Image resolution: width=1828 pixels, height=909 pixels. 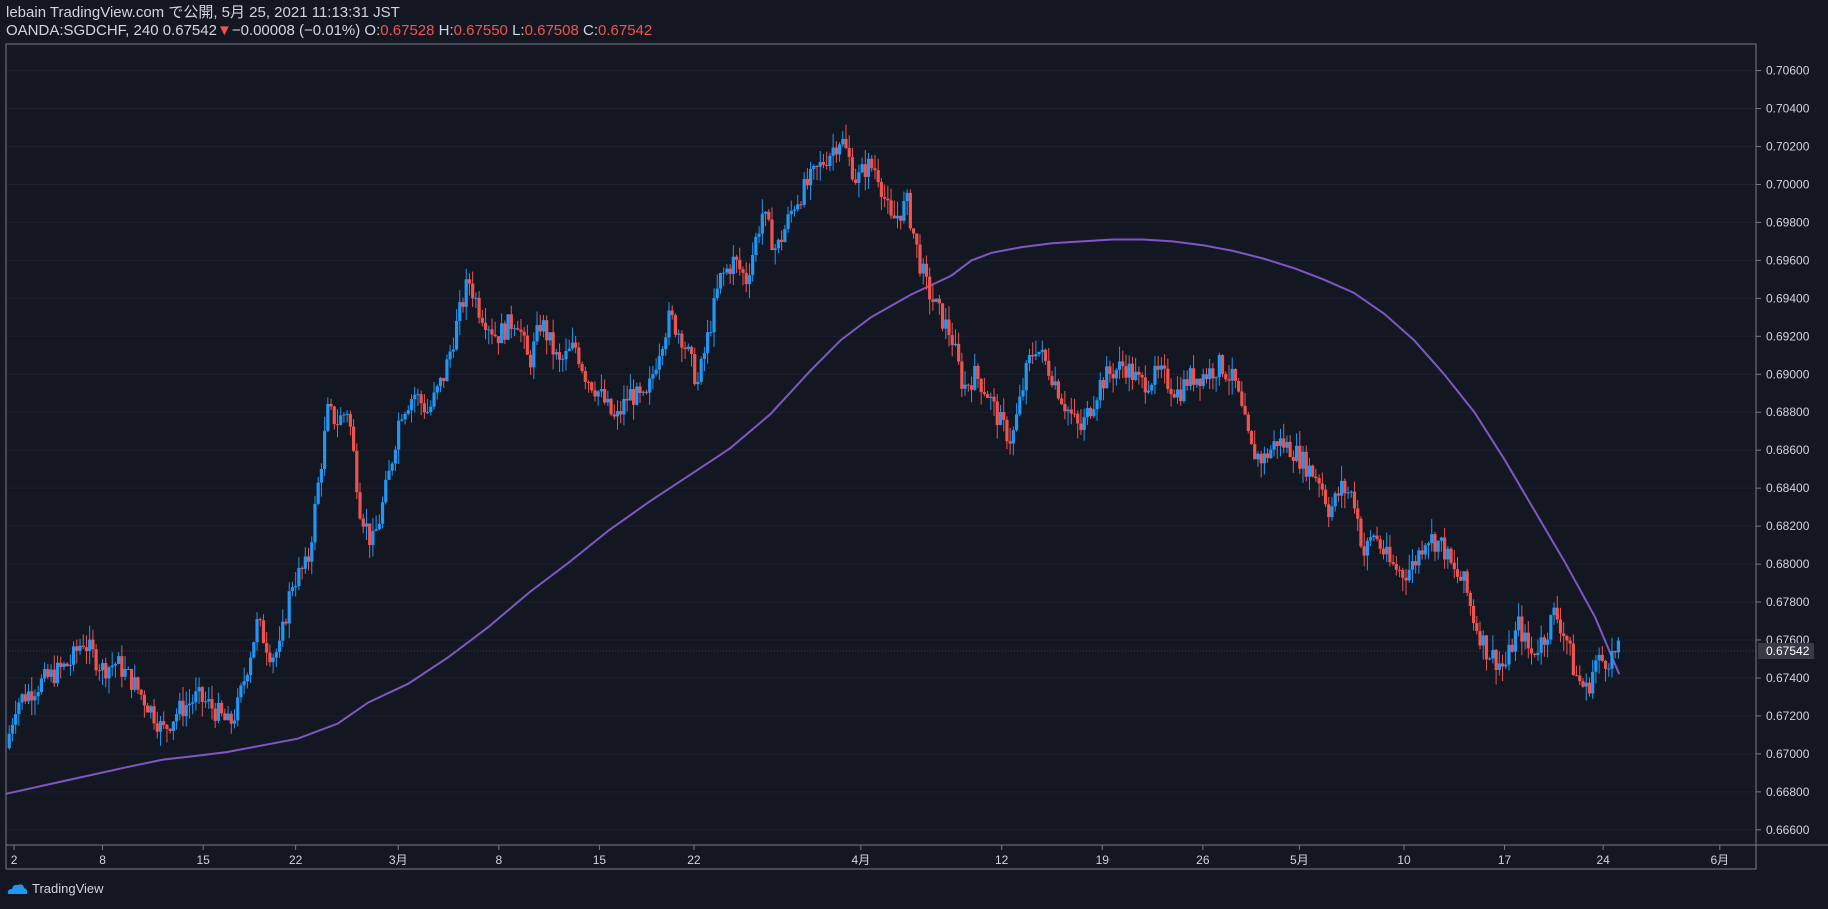 I want to click on y-tick-label: 0.67800, so click(x=1788, y=602).